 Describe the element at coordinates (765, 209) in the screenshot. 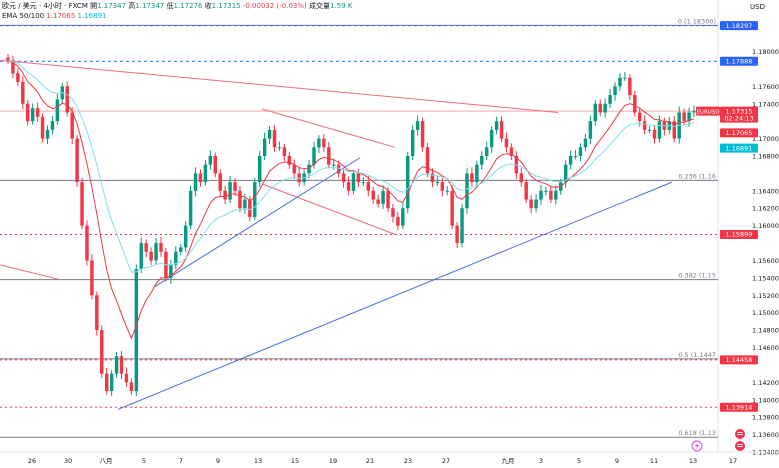

I see `y-tick-label: 1.16200` at that location.